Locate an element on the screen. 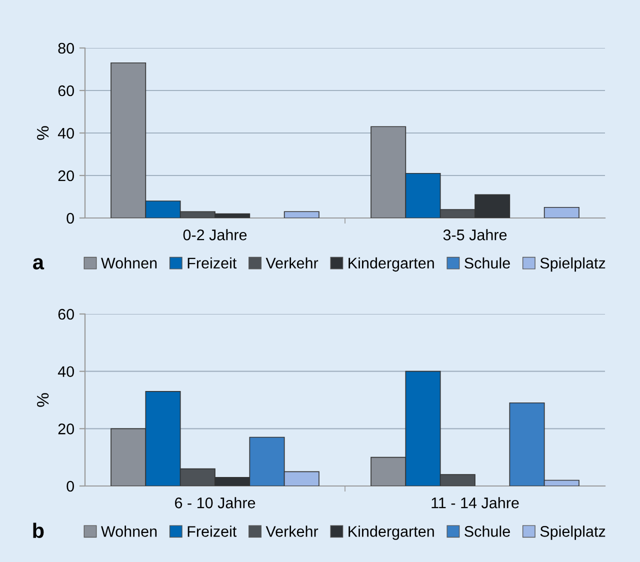 Image resolution: width=640 pixels, height=562 pixels. x-tick-label: 3-5 Jahre is located at coordinates (475, 234).